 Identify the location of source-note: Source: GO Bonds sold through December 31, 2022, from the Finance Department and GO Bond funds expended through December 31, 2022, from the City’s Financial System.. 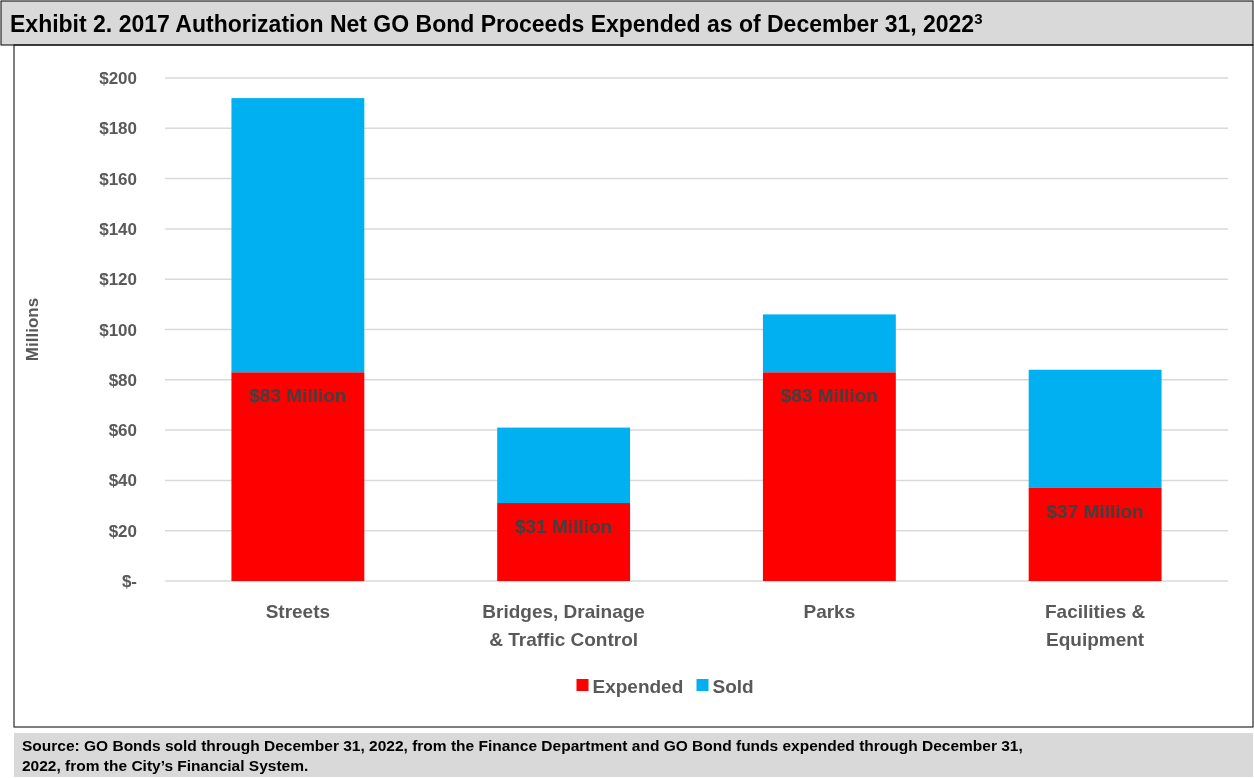
(522, 755).